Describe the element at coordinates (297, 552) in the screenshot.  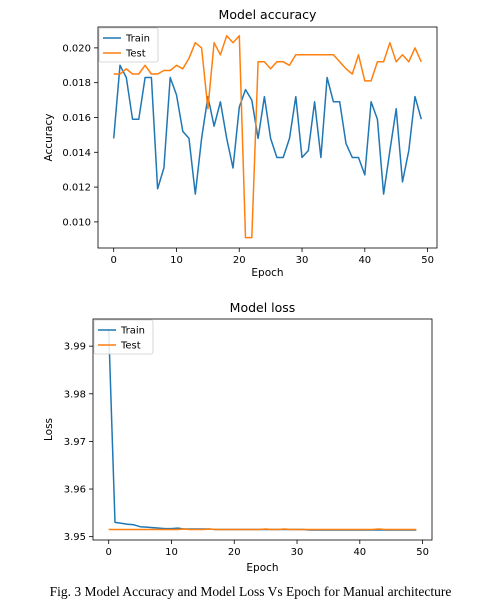
I see `loss-x-tick-label: 30` at that location.